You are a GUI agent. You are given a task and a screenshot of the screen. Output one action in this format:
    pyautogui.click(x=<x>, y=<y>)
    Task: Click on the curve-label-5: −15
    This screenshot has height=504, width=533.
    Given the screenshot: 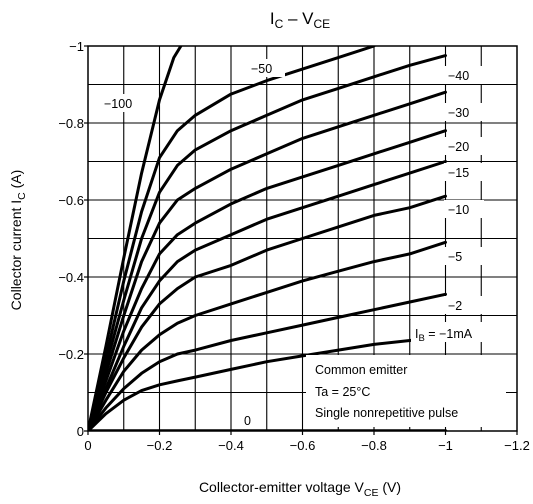 What is the action you would take?
    pyautogui.click(x=464, y=172)
    